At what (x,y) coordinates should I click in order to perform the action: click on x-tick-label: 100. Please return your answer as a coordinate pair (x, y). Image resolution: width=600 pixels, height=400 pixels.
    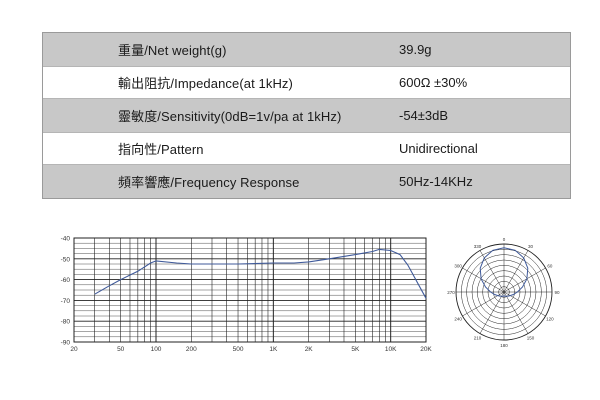
    Looking at the image, I should click on (156, 349).